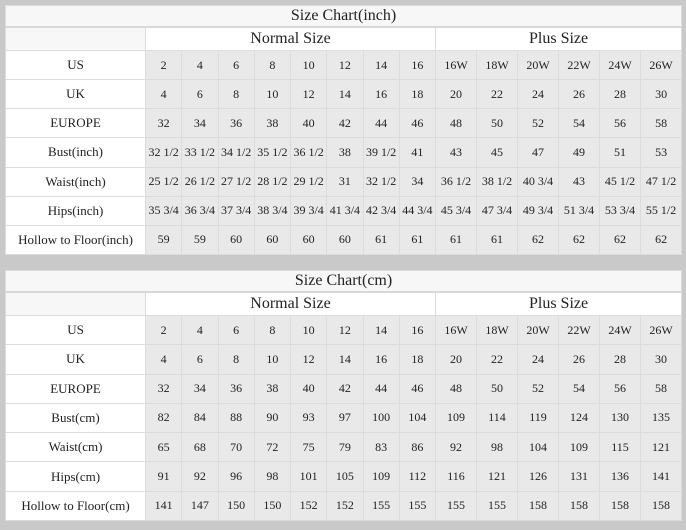  What do you see at coordinates (75, 210) in the screenshot?
I see `row-label: Hips(inch)` at bounding box center [75, 210].